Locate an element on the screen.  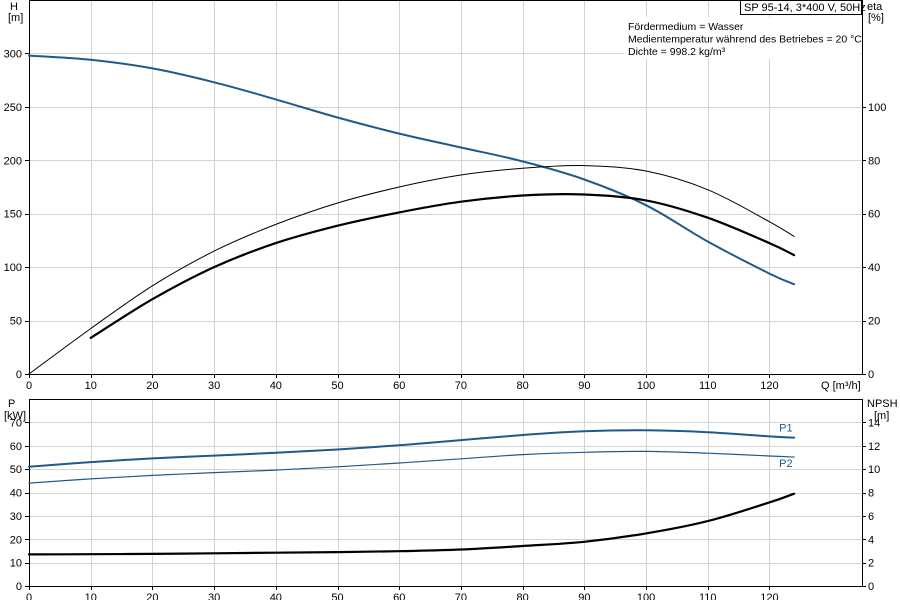
bottom-curve-p2 is located at coordinates (411, 467).